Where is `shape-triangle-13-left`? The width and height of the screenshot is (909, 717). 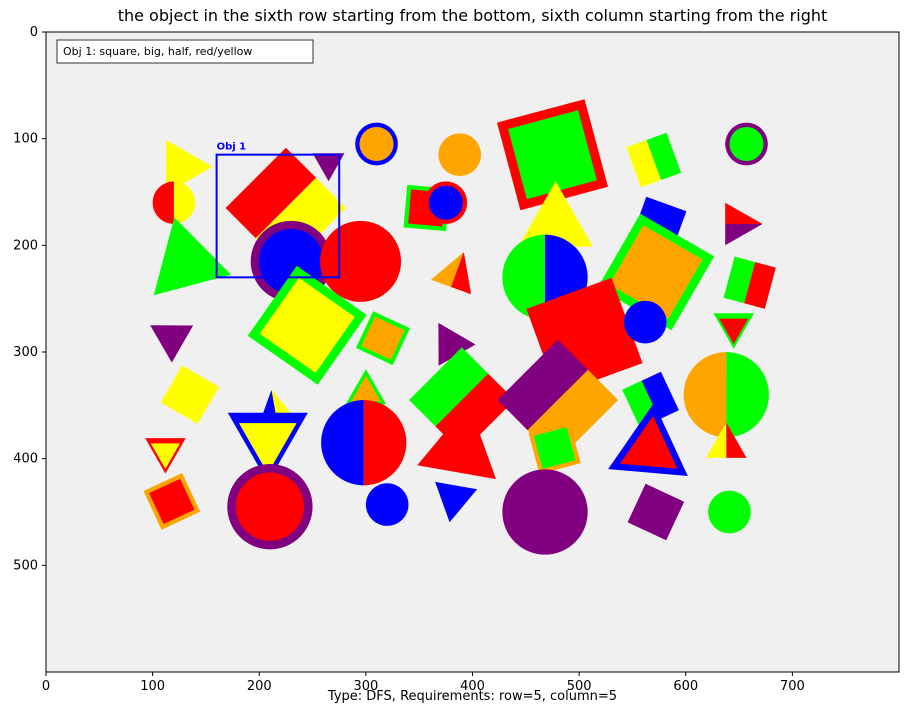
shape-triangle-13-left is located at coordinates (744, 213).